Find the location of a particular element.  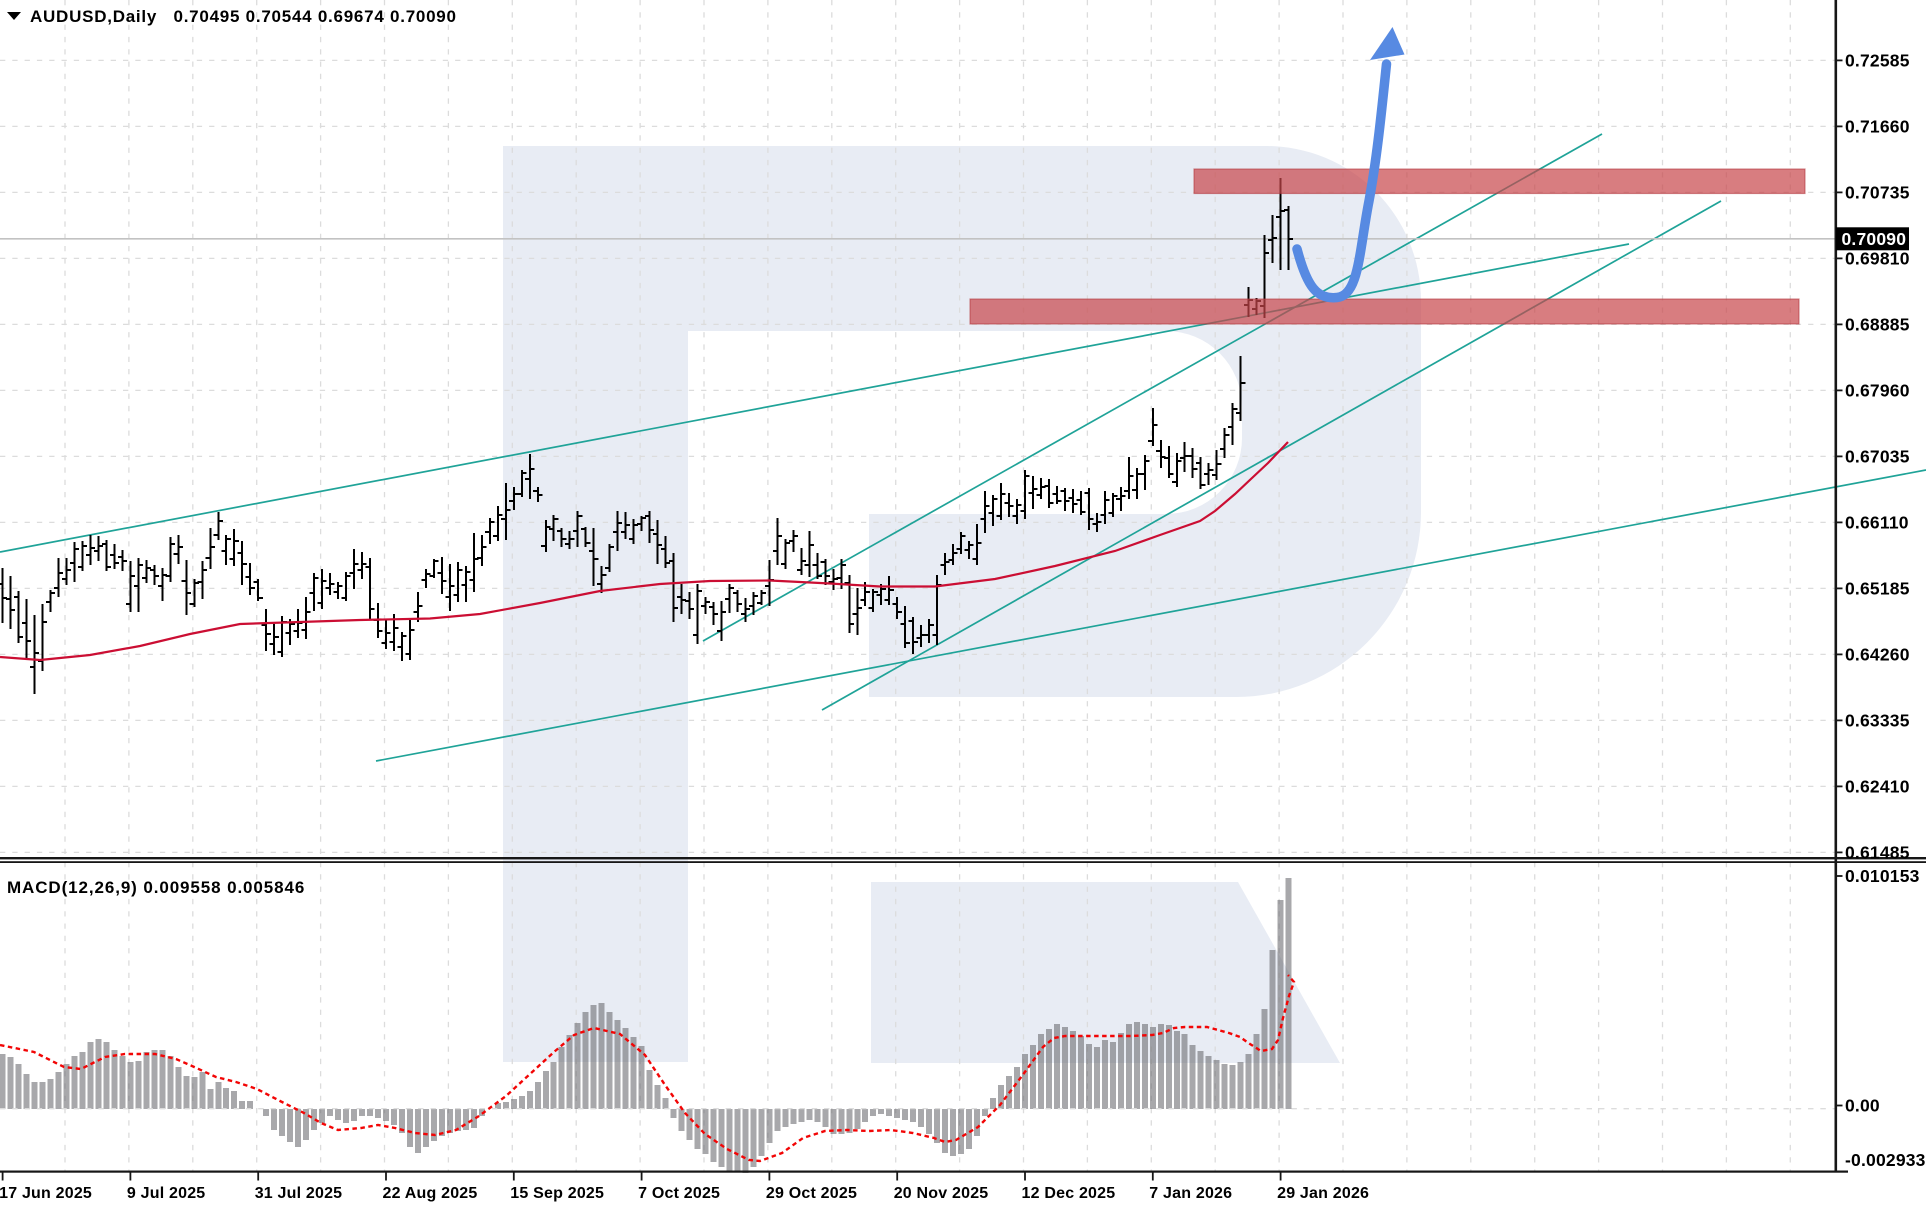

svg-text: 0.68885 is located at coordinates (1877, 324).